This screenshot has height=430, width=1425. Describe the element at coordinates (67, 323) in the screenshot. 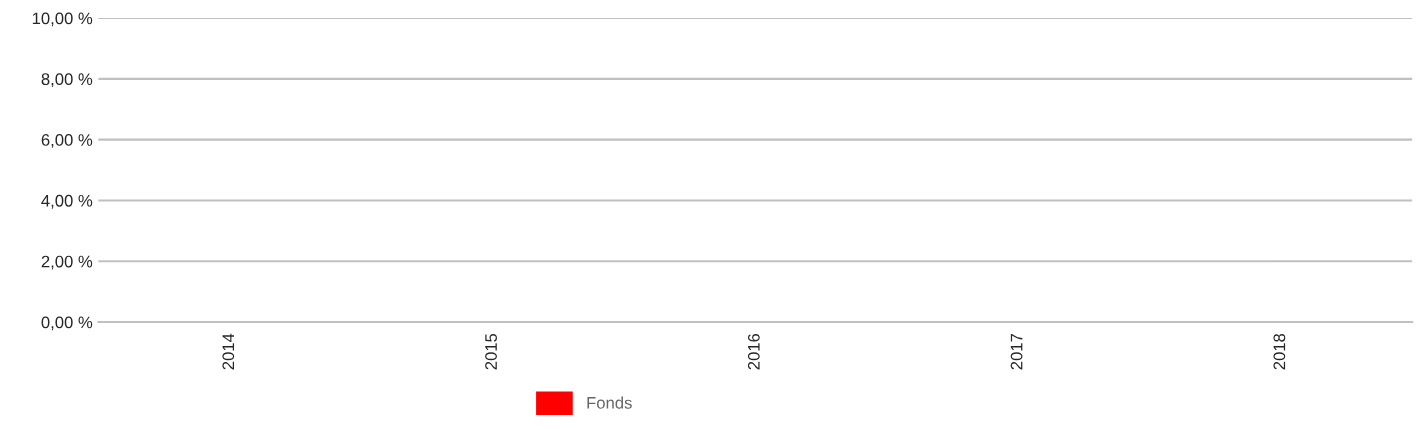

I see `y-tick-label: 0,00 %` at that location.